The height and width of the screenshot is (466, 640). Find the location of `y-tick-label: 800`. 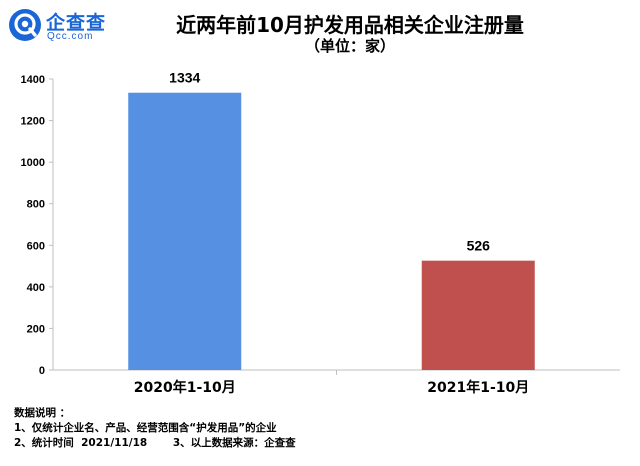

y-tick-label: 800 is located at coordinates (36, 205).